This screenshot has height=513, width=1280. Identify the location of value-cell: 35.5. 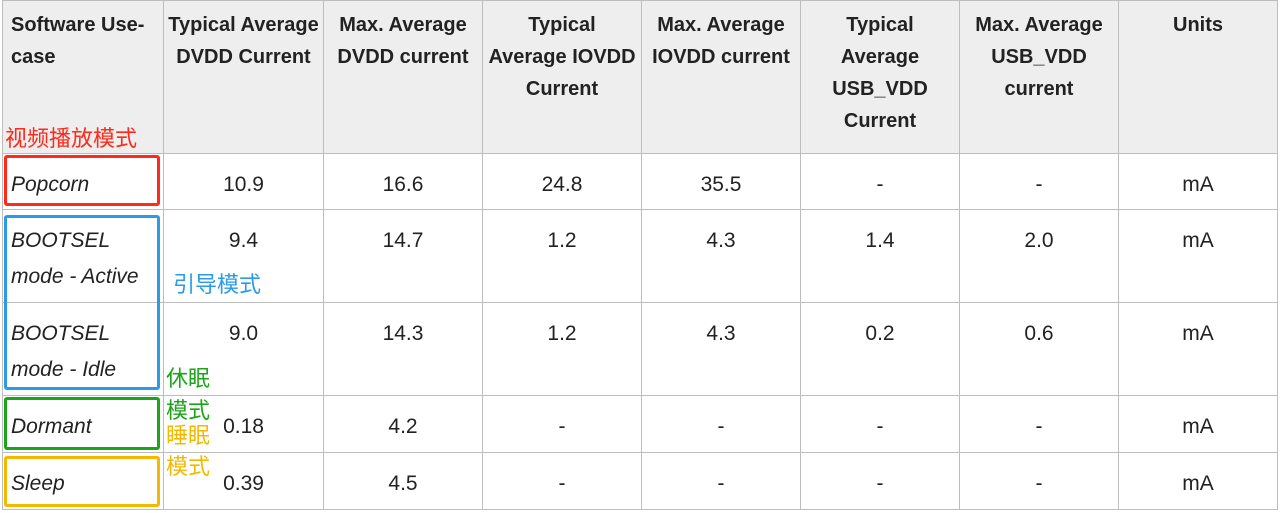
(721, 181).